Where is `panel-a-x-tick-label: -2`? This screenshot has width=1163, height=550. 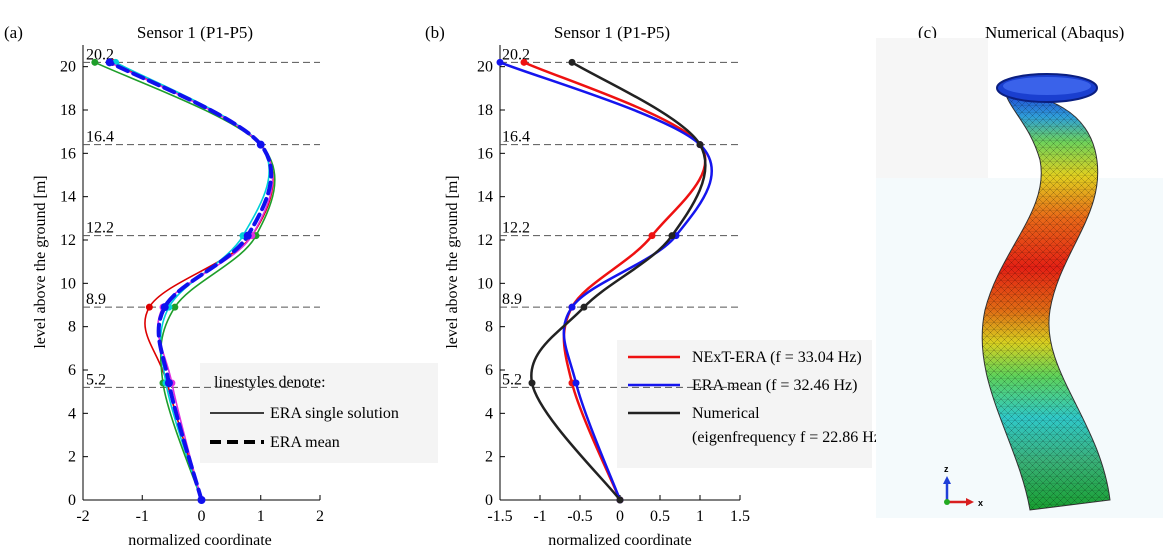
panel-a-x-tick-label: -2 is located at coordinates (82, 516).